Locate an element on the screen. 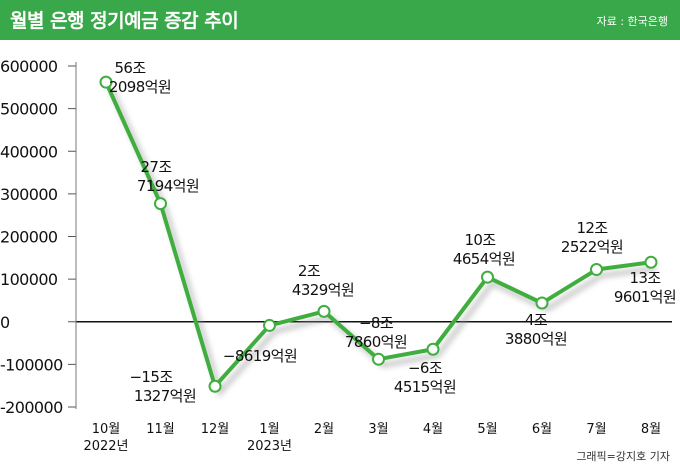 This screenshot has width=680, height=467. y-tick-label: 0 is located at coordinates (5, 322).